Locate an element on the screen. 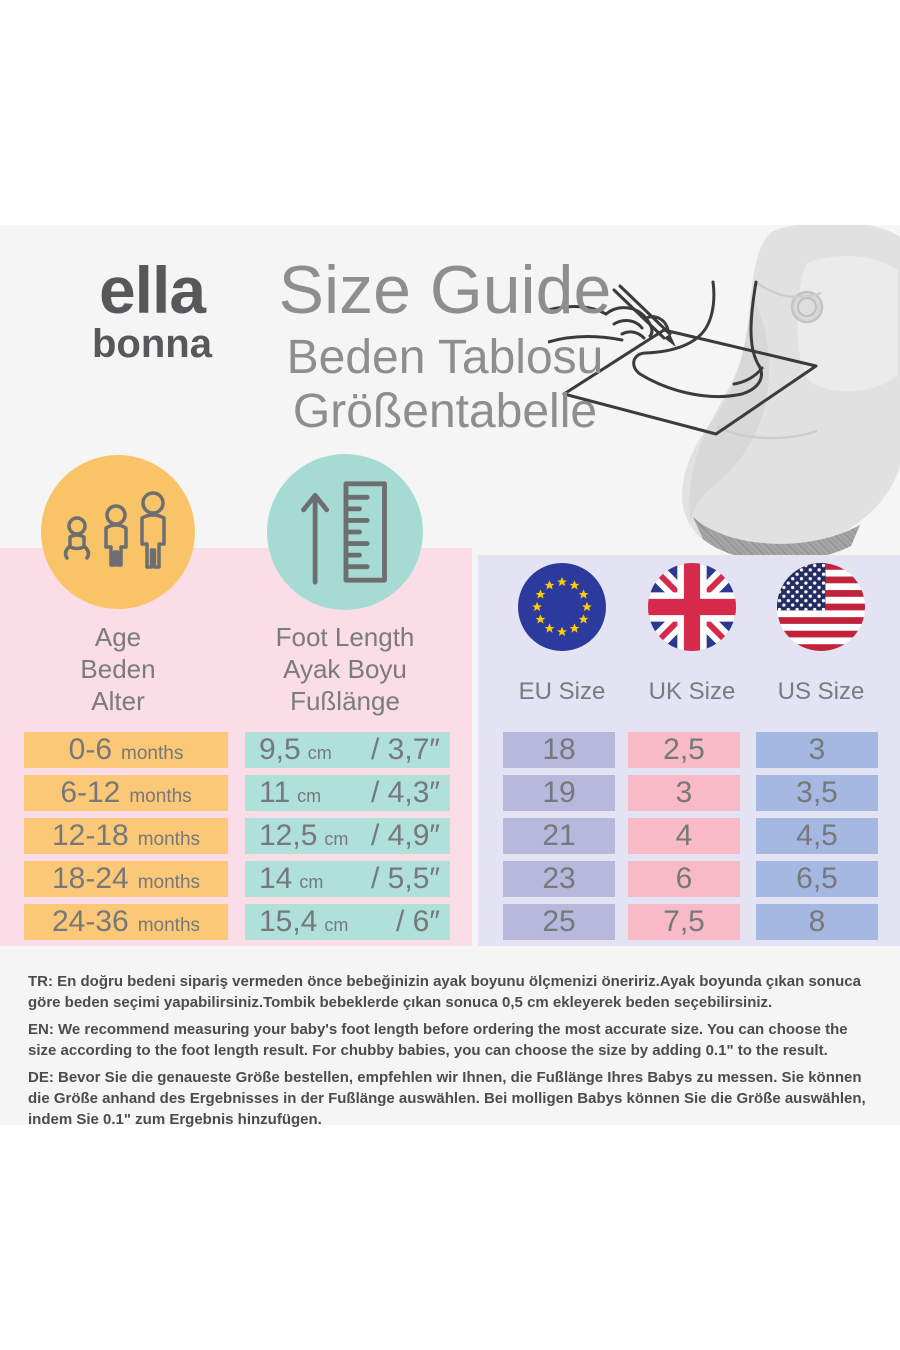 The height and width of the screenshot is (1350, 900). foot-inch-value: / 5,5″ is located at coordinates (405, 878).